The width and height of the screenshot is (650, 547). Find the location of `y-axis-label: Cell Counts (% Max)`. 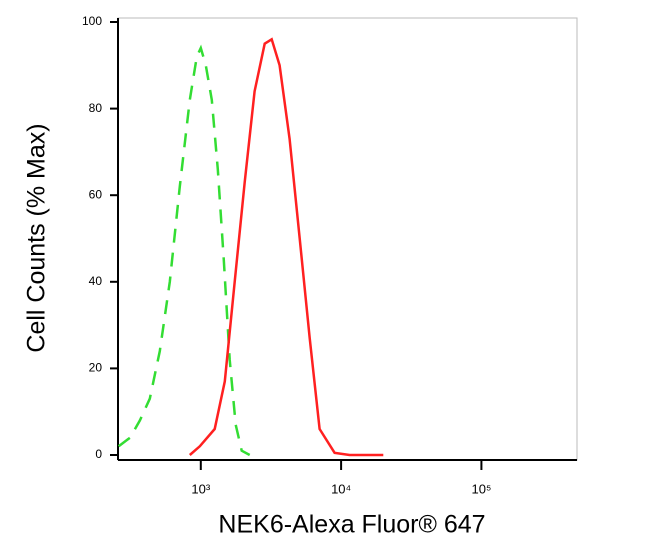

y-axis-label: Cell Counts (% Max) is located at coordinates (37, 237).